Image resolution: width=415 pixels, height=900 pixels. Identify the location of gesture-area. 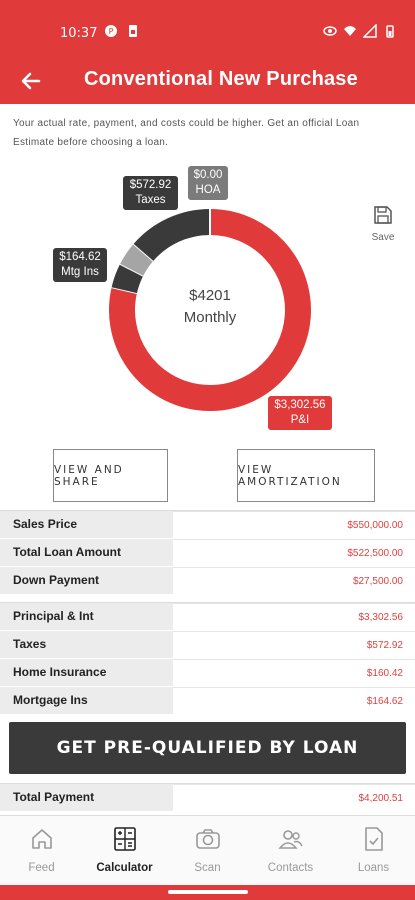
(207, 892).